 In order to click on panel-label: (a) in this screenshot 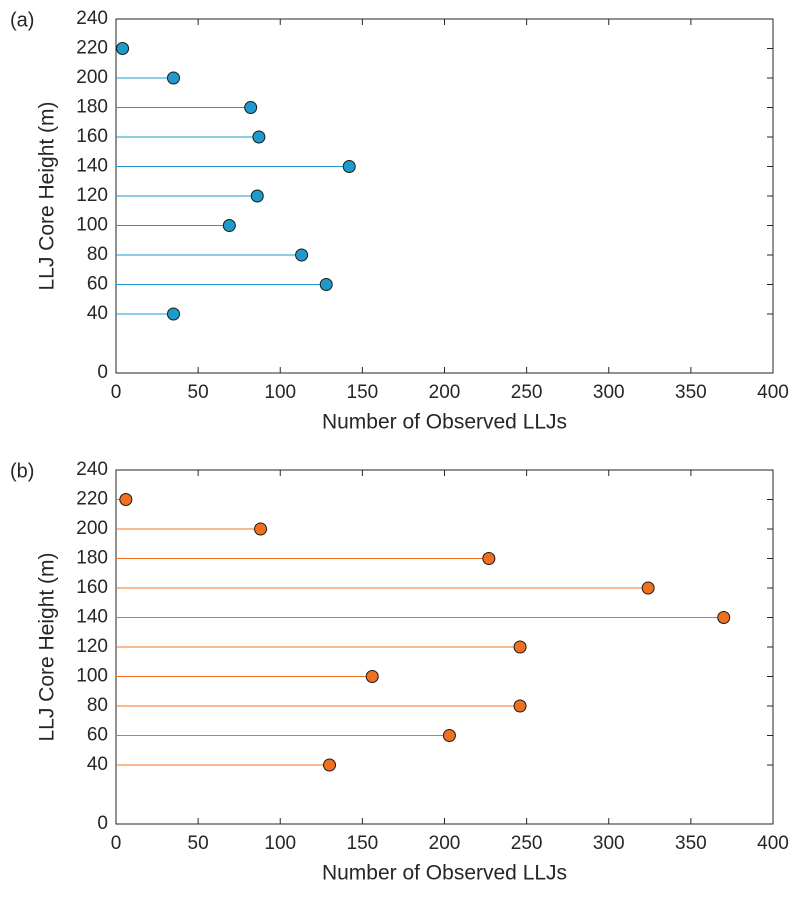, I will do `click(22, 20)`.